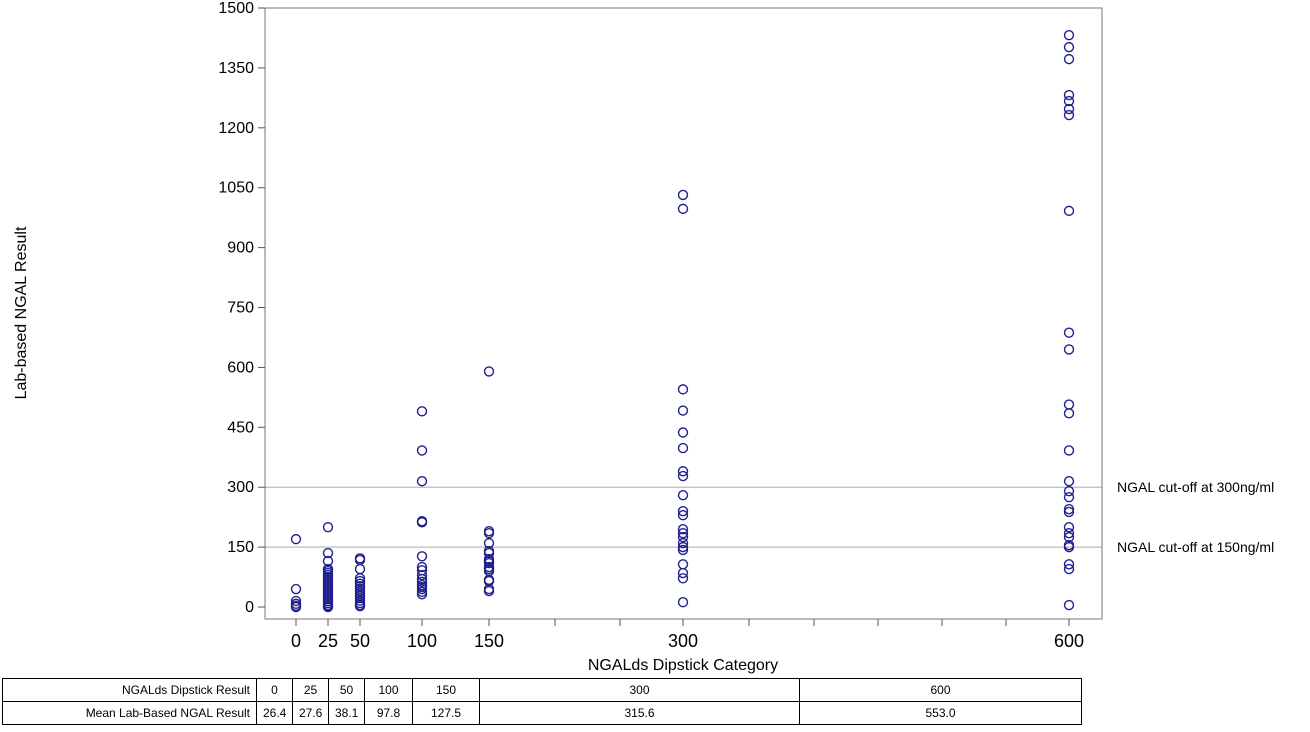 The width and height of the screenshot is (1310, 732). I want to click on table-cell: 300, so click(639, 690).